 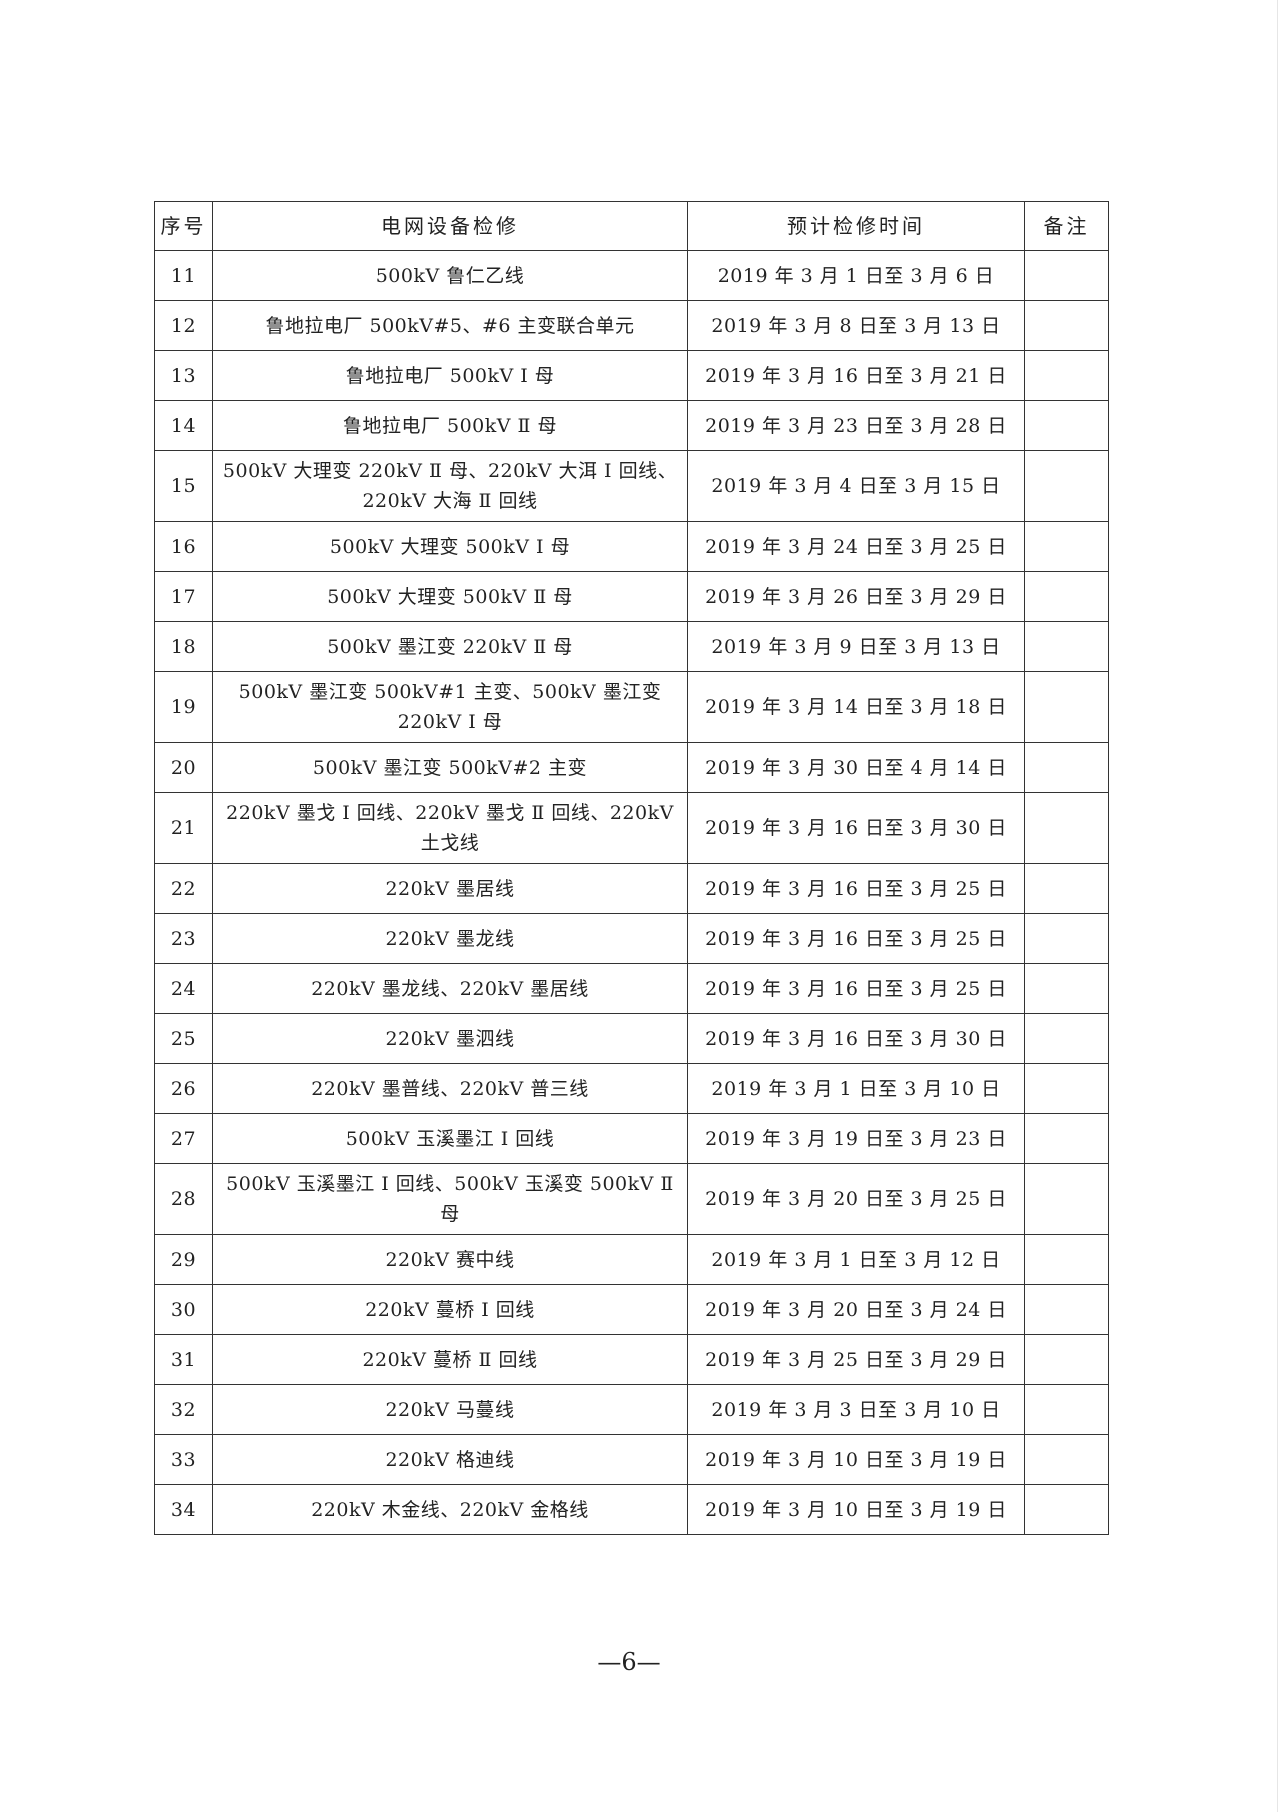 I want to click on table-row: 29 220kV 赛中线 2019 年 3 月 1 日至 3 月 12 日, so click(x=631, y=1259).